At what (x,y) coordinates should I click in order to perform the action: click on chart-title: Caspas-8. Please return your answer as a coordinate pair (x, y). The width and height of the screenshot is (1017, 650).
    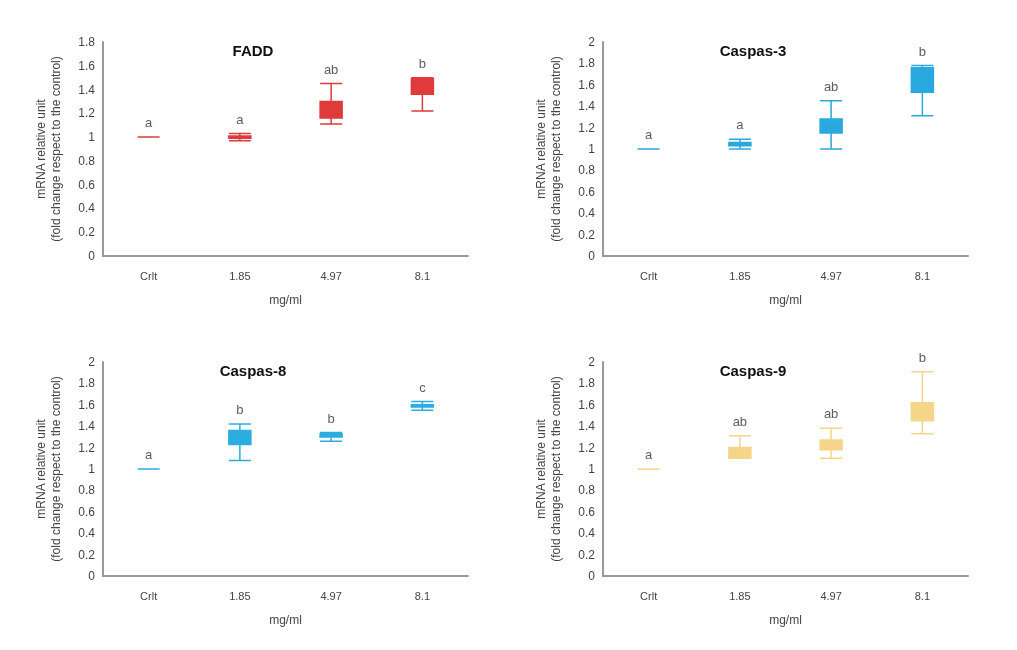
    Looking at the image, I should click on (253, 370).